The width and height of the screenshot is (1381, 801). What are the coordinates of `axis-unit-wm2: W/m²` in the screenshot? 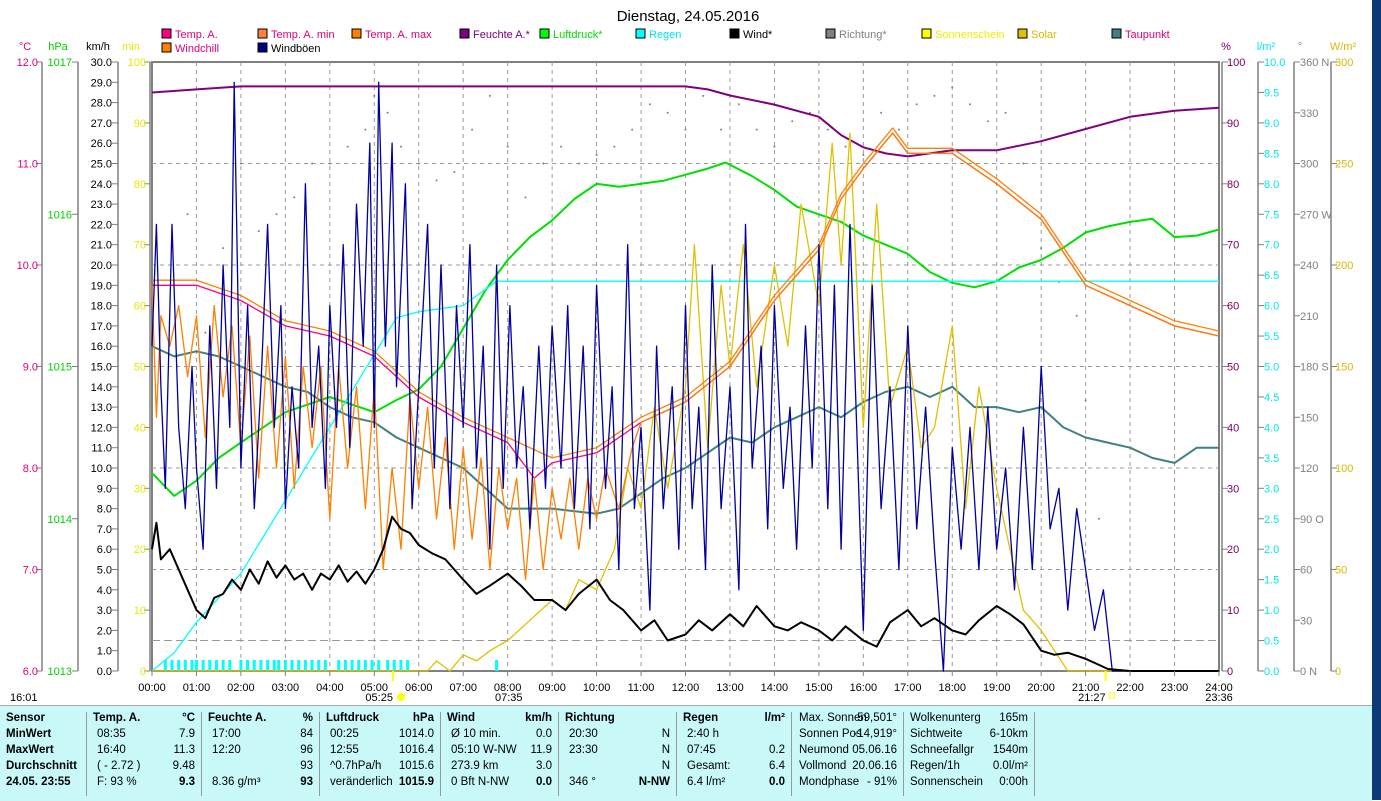 It's located at (1343, 47).